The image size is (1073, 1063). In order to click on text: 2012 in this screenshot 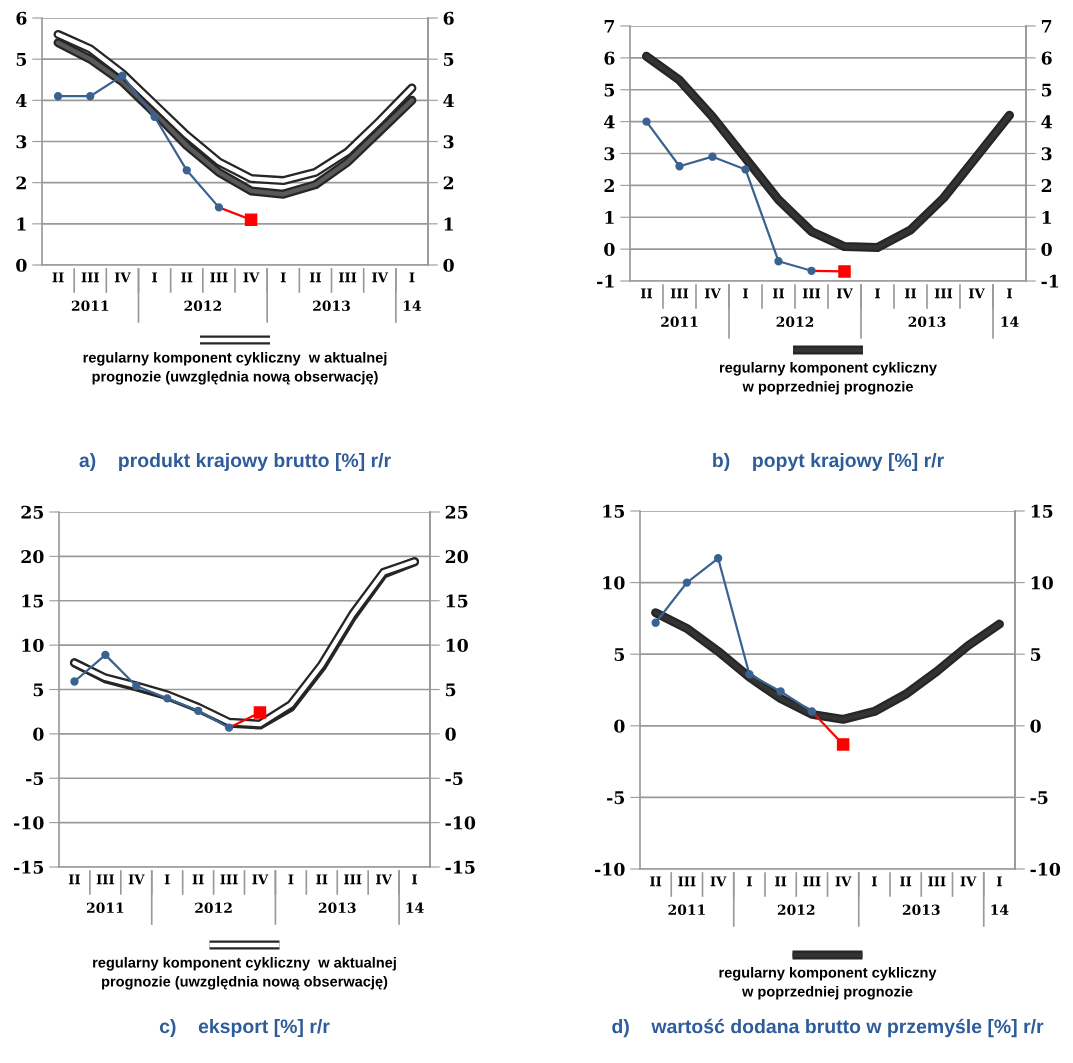, I will do `click(796, 910)`.